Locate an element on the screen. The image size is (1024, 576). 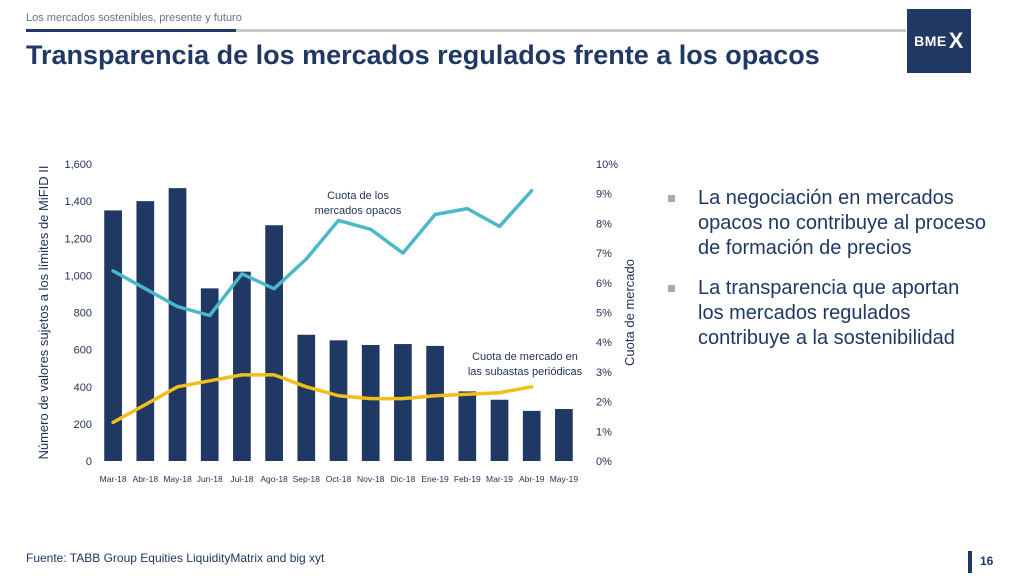
y2-tick-label: 7% is located at coordinates (604, 254).